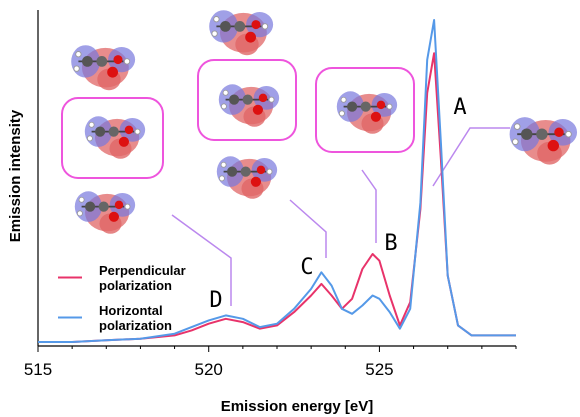  Describe the element at coordinates (15, 175) in the screenshot. I see `y-axis-label: Emission intensity` at that location.